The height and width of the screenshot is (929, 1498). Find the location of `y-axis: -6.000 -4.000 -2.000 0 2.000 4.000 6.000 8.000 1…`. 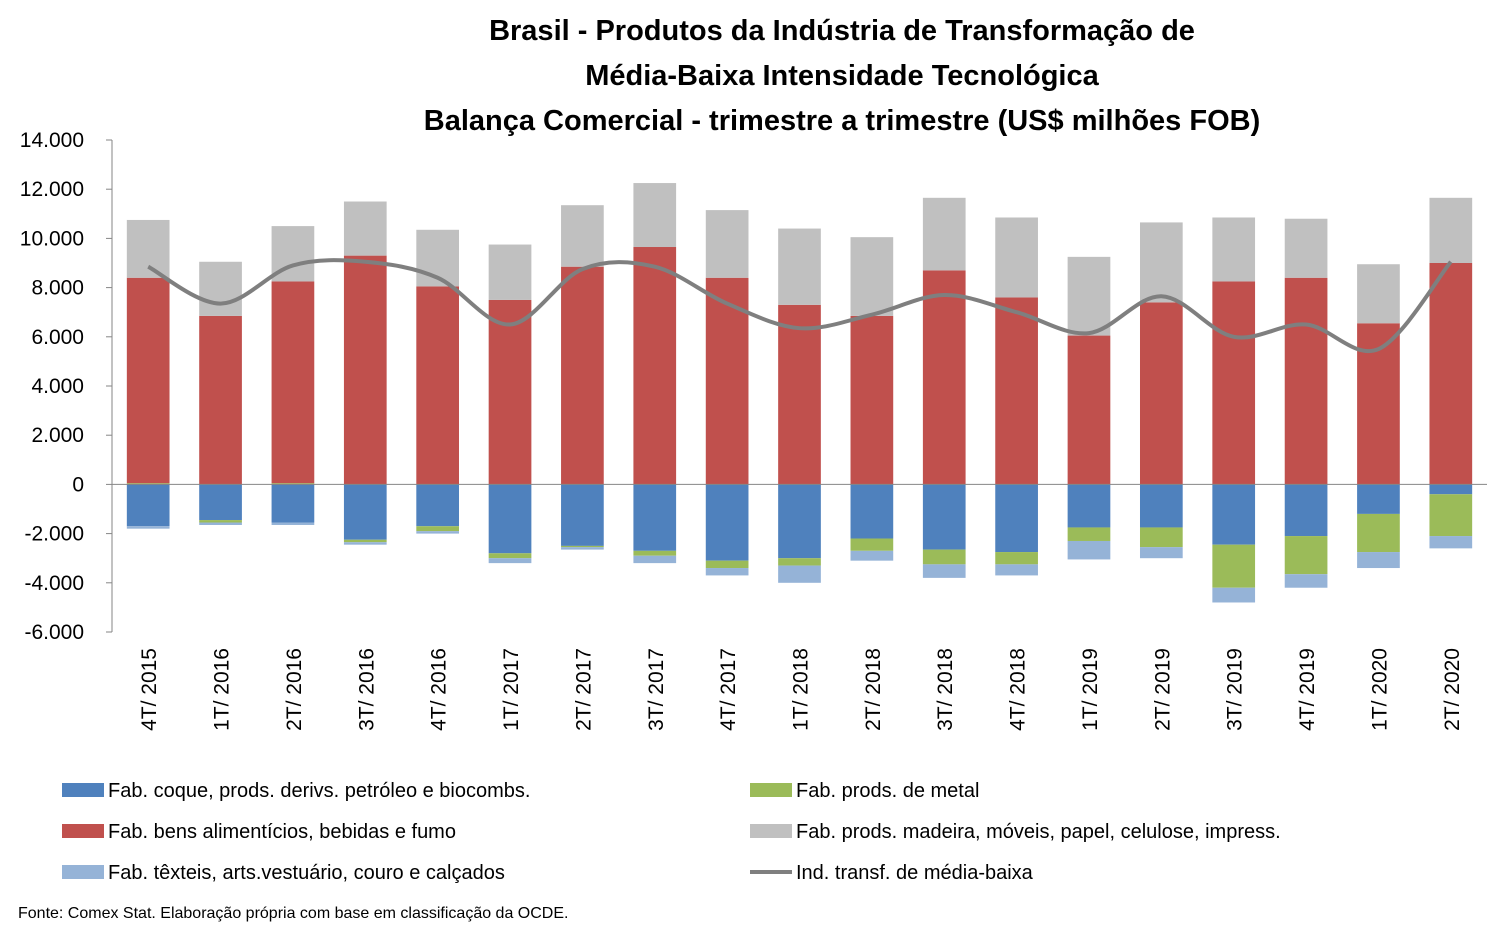

y-axis: -6.000 -4.000 -2.000 0 2.000 4.000 6.000 8.000 1… is located at coordinates (66, 386).